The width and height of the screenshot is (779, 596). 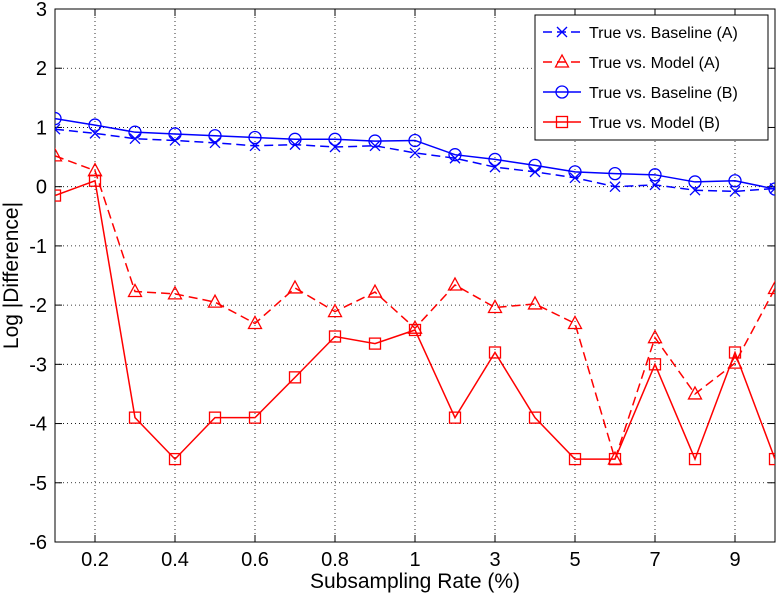 What do you see at coordinates (11, 275) in the screenshot?
I see `y-axis-label: Log |Difference|` at bounding box center [11, 275].